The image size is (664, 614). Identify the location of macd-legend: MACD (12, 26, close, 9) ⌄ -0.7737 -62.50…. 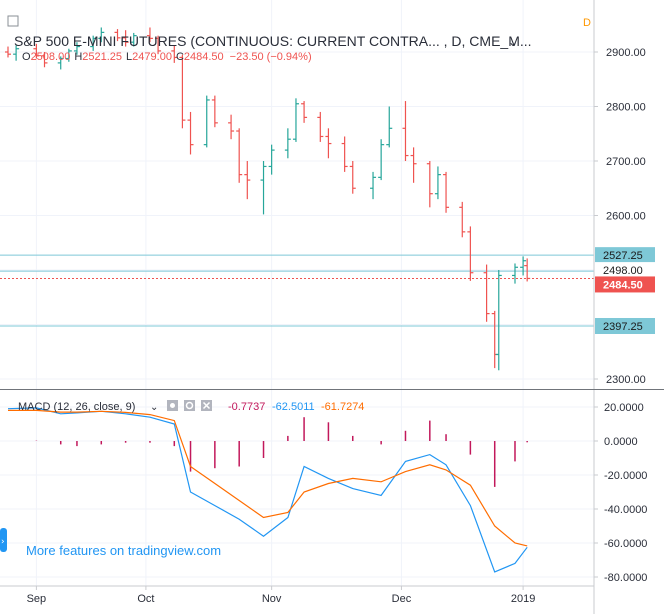
(191, 406).